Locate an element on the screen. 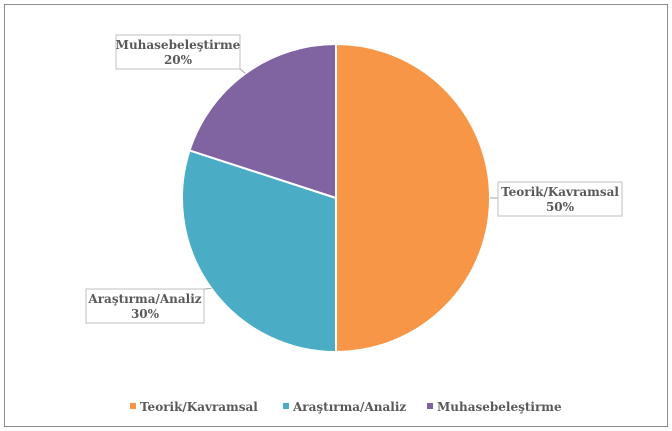 The image size is (672, 431). data-label-value: 50% is located at coordinates (560, 207).